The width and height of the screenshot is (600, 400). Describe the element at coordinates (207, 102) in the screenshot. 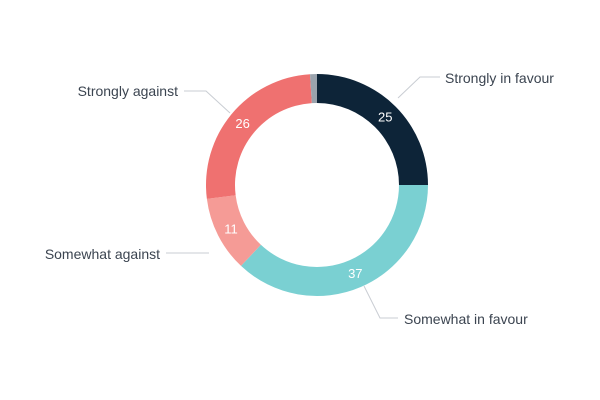

I see `leader-line-strongly-against` at that location.